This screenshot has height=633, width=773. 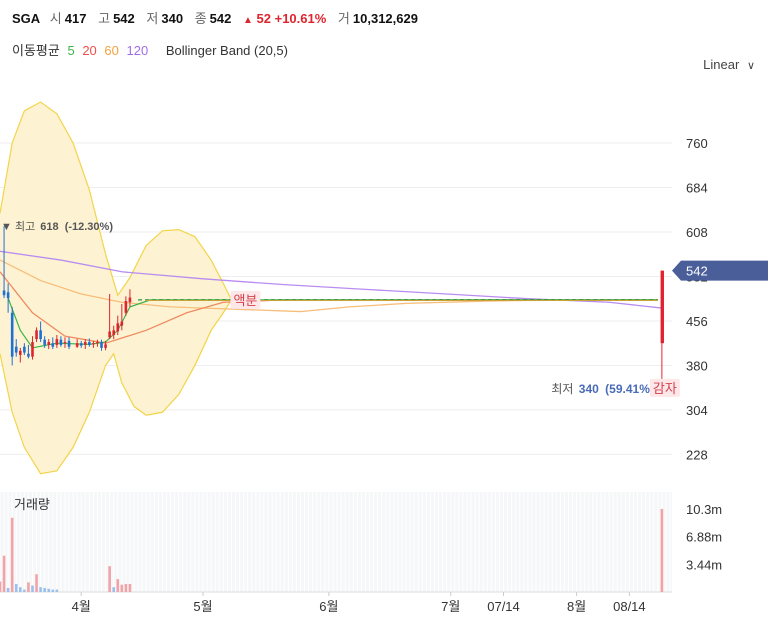 I want to click on date-tick-label: 5월, so click(x=202, y=606).